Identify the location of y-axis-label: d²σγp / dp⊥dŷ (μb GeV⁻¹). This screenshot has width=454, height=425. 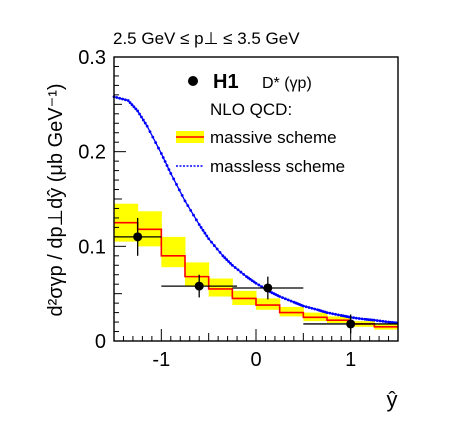
(56, 199).